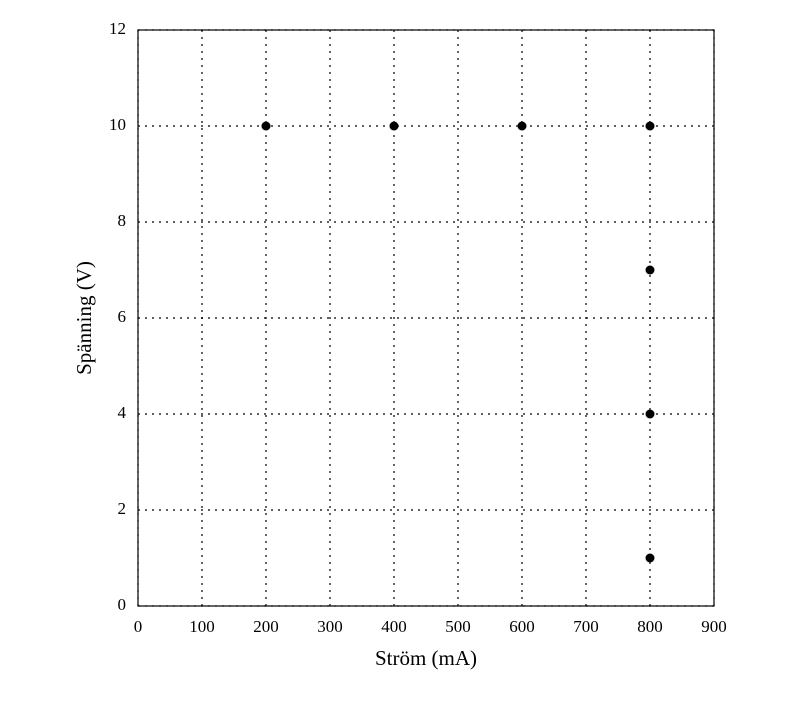 Image resolution: width=800 pixels, height=706 pixels. What do you see at coordinates (586, 626) in the screenshot?
I see `x-tick-label: 700` at bounding box center [586, 626].